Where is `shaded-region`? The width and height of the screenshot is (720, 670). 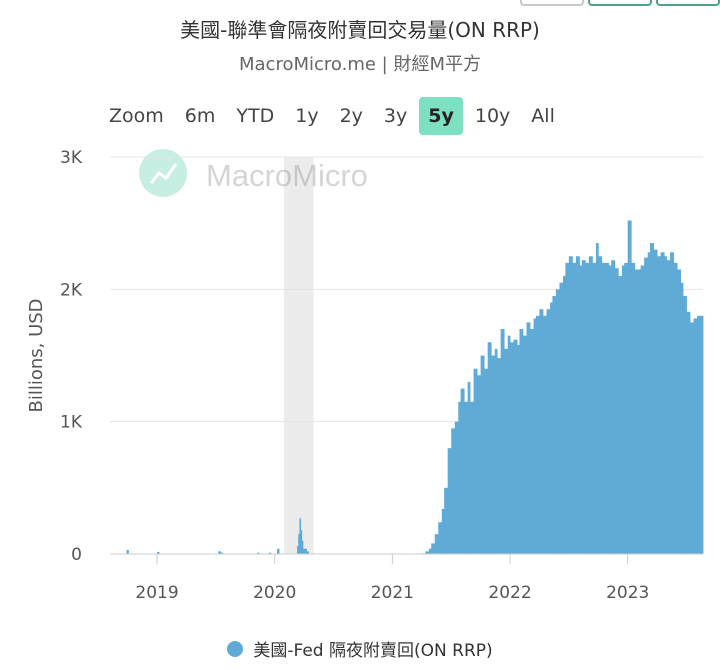
shaded-region is located at coordinates (299, 355).